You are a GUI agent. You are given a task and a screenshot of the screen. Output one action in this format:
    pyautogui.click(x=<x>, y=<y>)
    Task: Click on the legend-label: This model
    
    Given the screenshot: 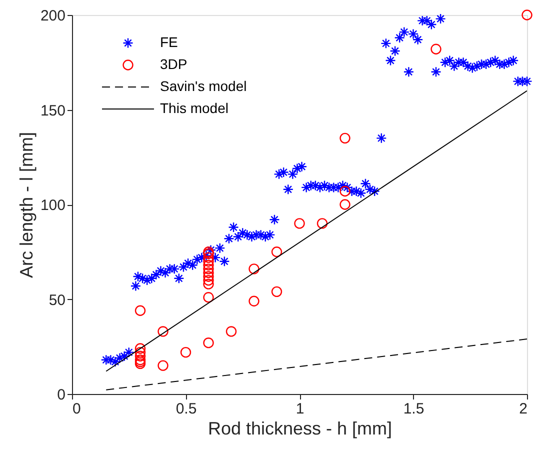 What is the action you would take?
    pyautogui.click(x=194, y=108)
    